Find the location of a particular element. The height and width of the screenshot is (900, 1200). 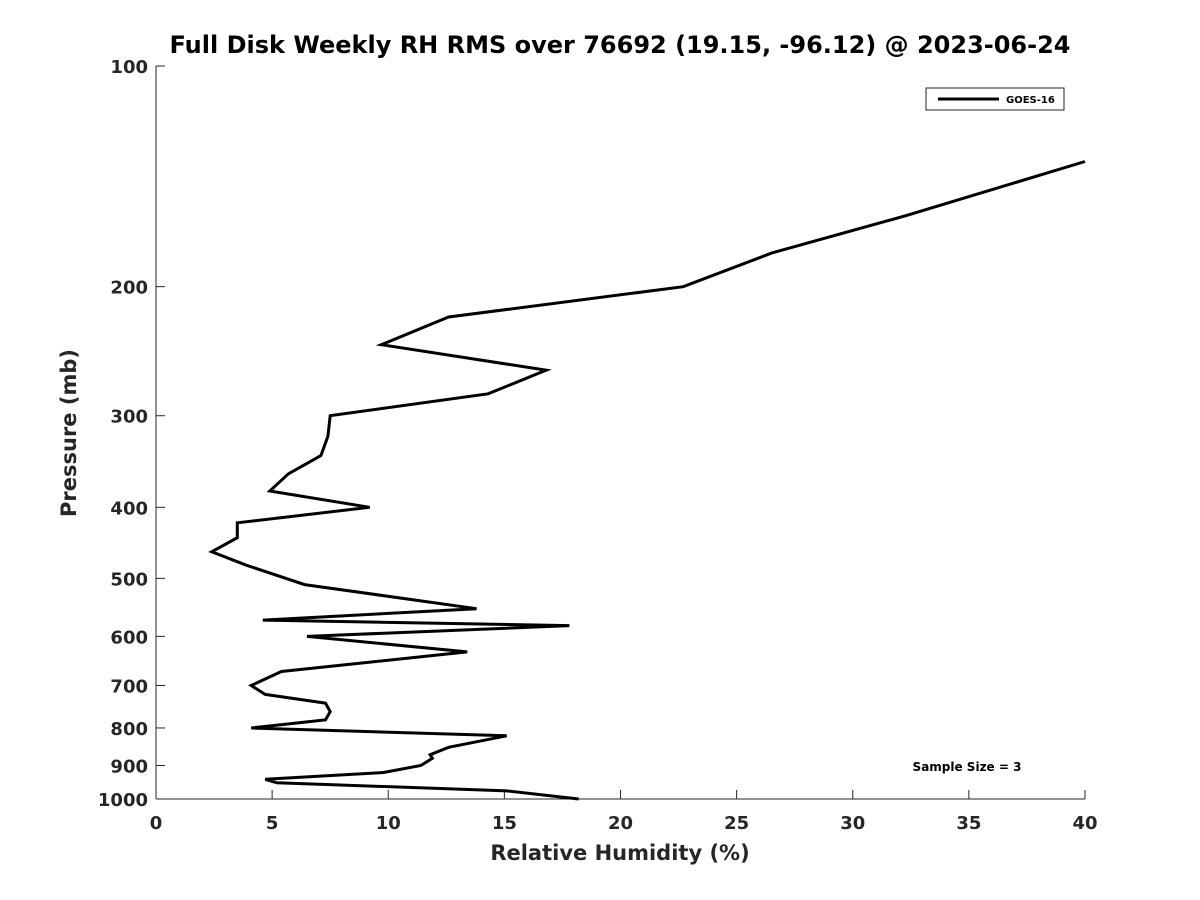

y-tick-label: 800 is located at coordinates (129, 729).